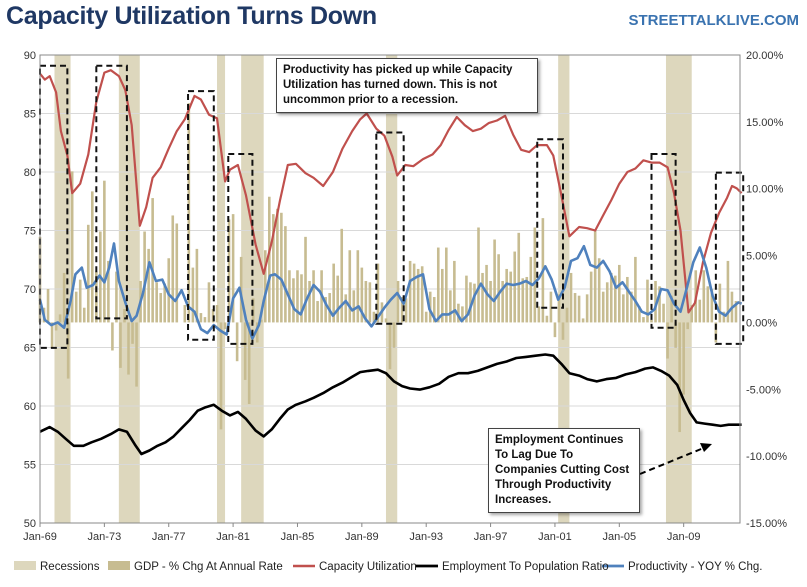 This screenshot has width=807, height=587. I want to click on legend-label: Employment To Population Ratio, so click(525, 567).